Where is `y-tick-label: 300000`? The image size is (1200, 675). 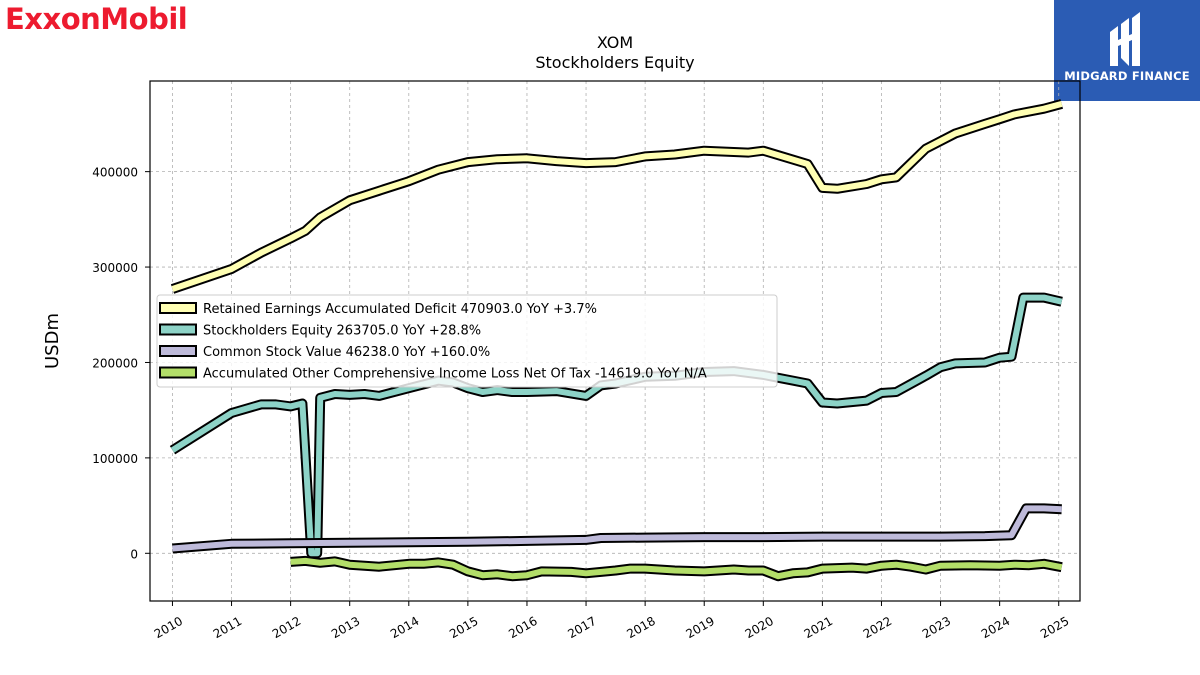 y-tick-label: 300000 is located at coordinates (115, 268).